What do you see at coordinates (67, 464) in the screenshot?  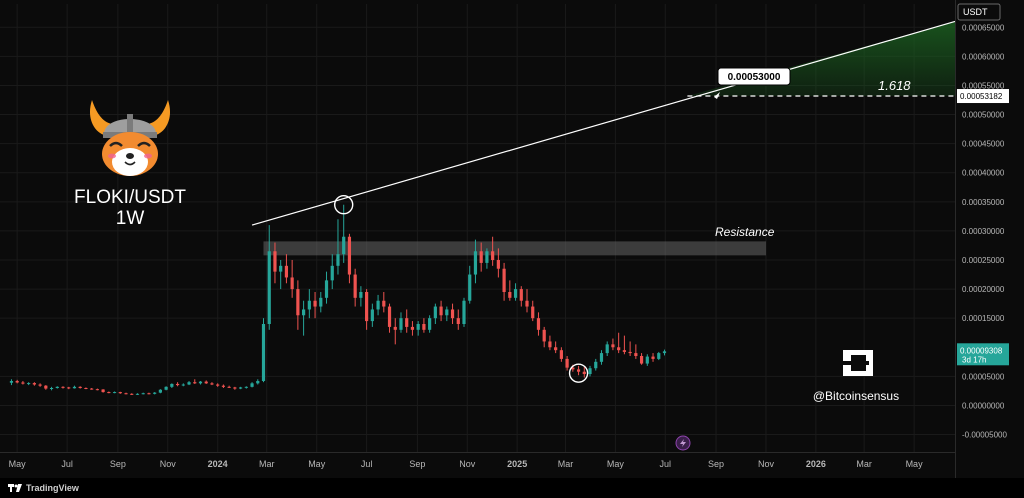 I see `time-tick-label: Jul` at bounding box center [67, 464].